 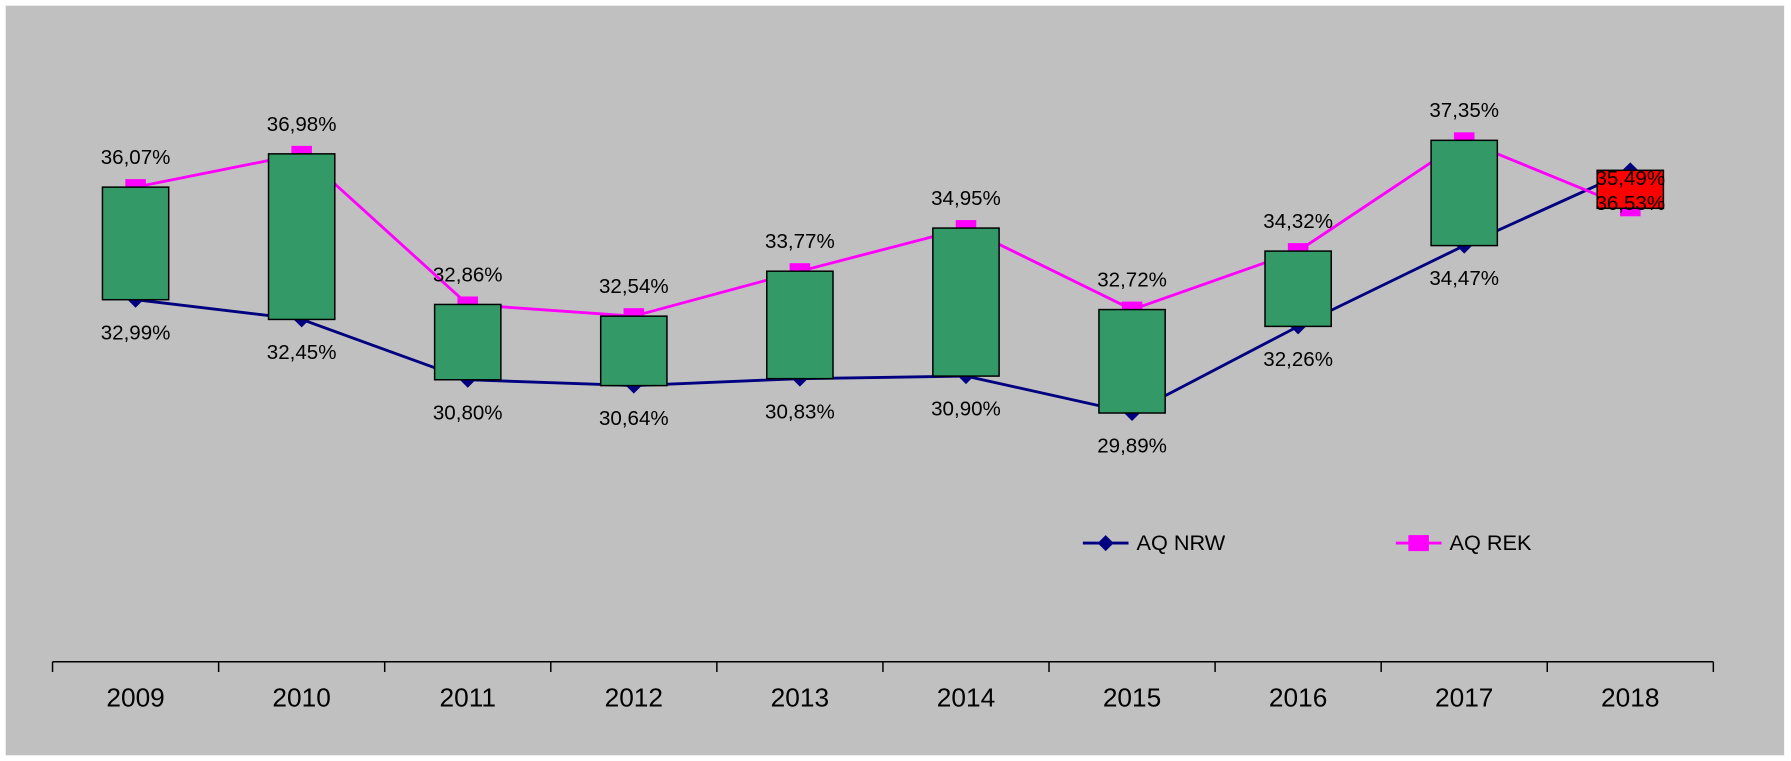 What do you see at coordinates (468, 412) in the screenshot?
I see `data-label: 30,80%` at bounding box center [468, 412].